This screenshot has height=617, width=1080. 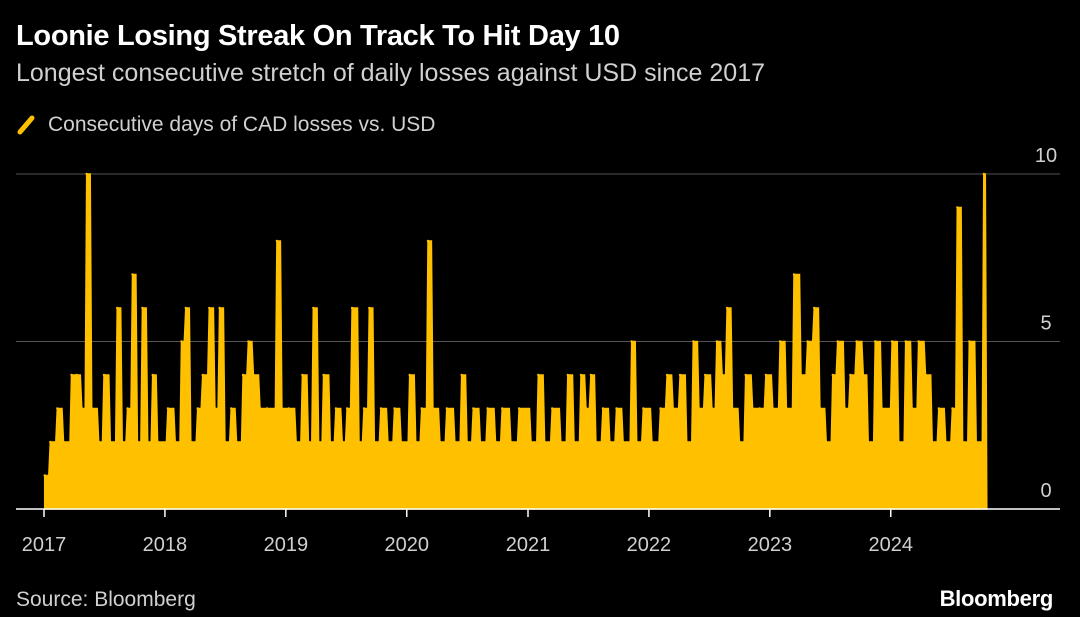 What do you see at coordinates (26, 125) in the screenshot?
I see `legend-line-mark` at bounding box center [26, 125].